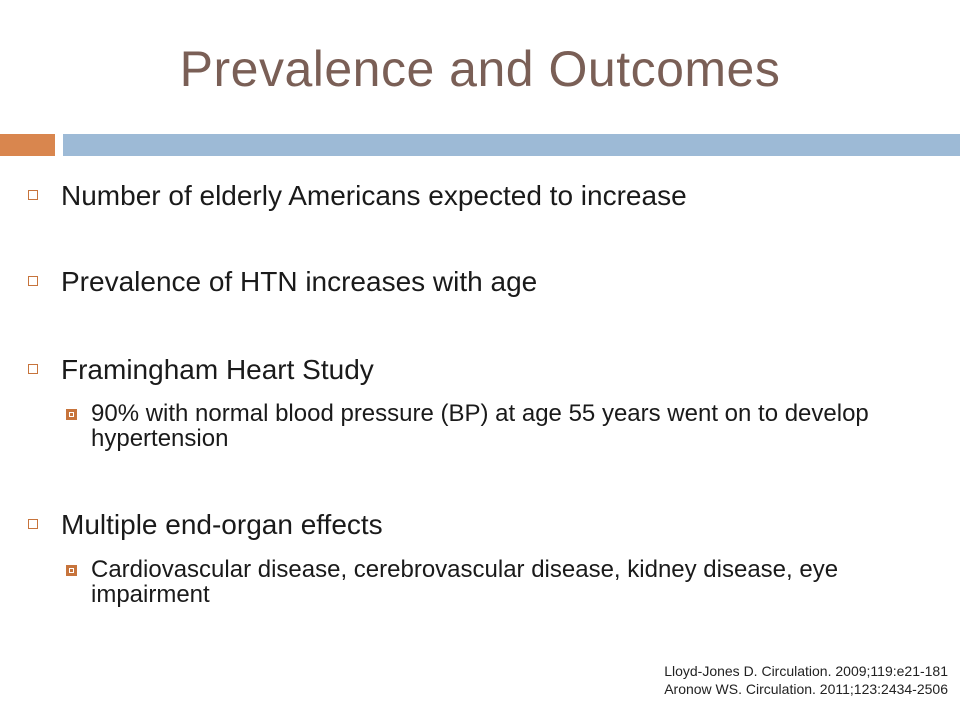  What do you see at coordinates (217, 369) in the screenshot?
I see `bullet-text: Framingham Heart Study` at bounding box center [217, 369].